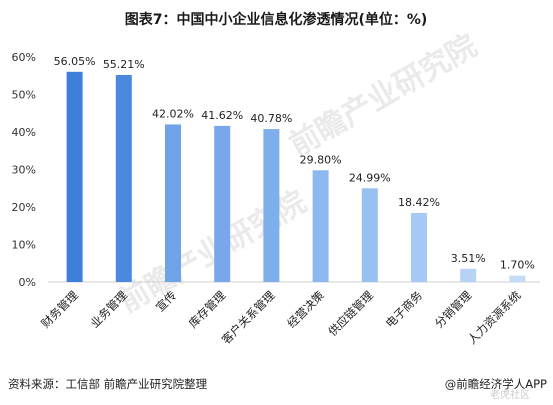 Image resolution: width=553 pixels, height=405 pixels. I want to click on corner-watermark: 老虎社区, so click(510, 394).